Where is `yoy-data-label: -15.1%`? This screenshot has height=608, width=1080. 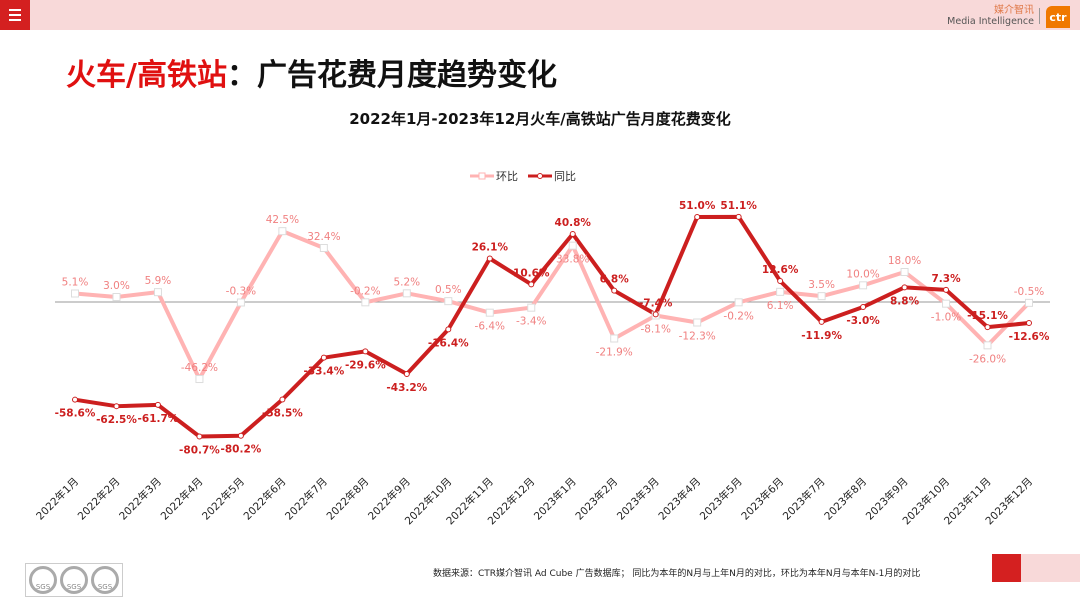
yoy-data-label: -15.1% is located at coordinates (987, 316).